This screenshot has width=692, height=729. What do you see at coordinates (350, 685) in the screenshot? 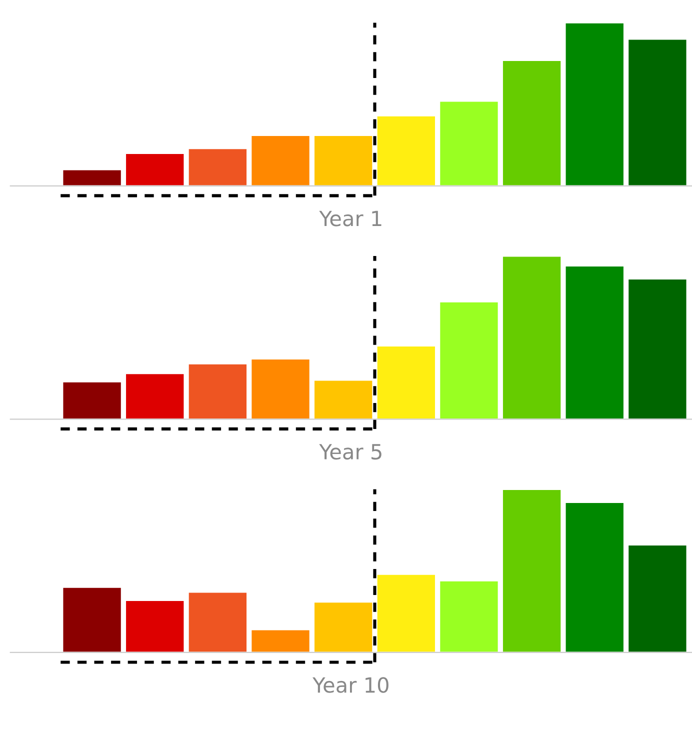
I see `x-axis-title: Year 10` at bounding box center [350, 685].